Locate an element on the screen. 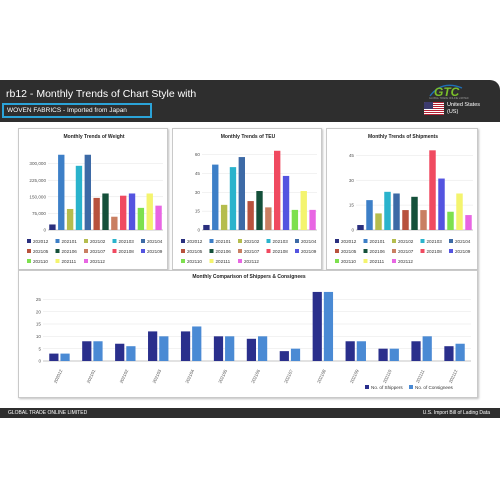 This screenshot has height=500, width=500. legend-swatch-shippers is located at coordinates (367, 387).